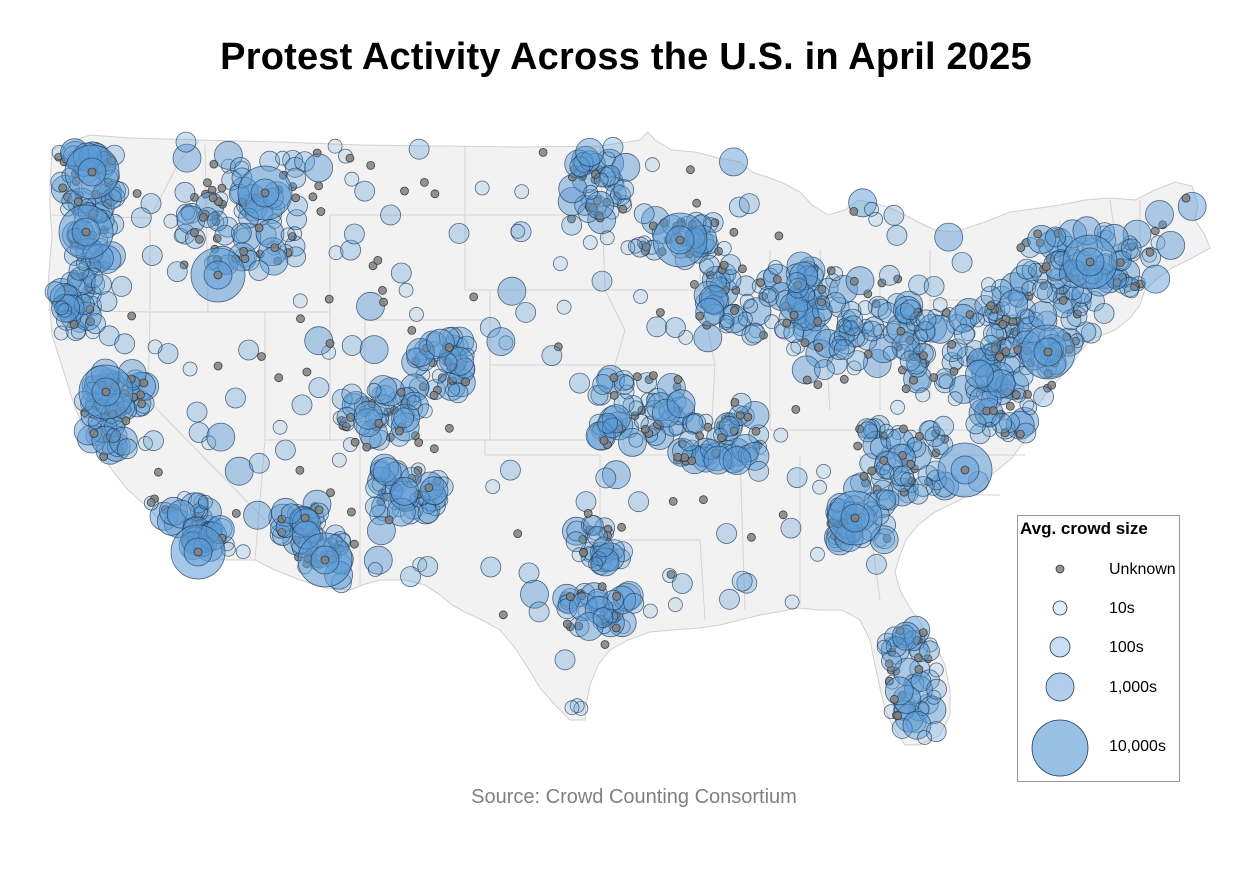 This screenshot has width=1252, height=896. I want to click on legend-symbol-10000s, so click(1060, 748).